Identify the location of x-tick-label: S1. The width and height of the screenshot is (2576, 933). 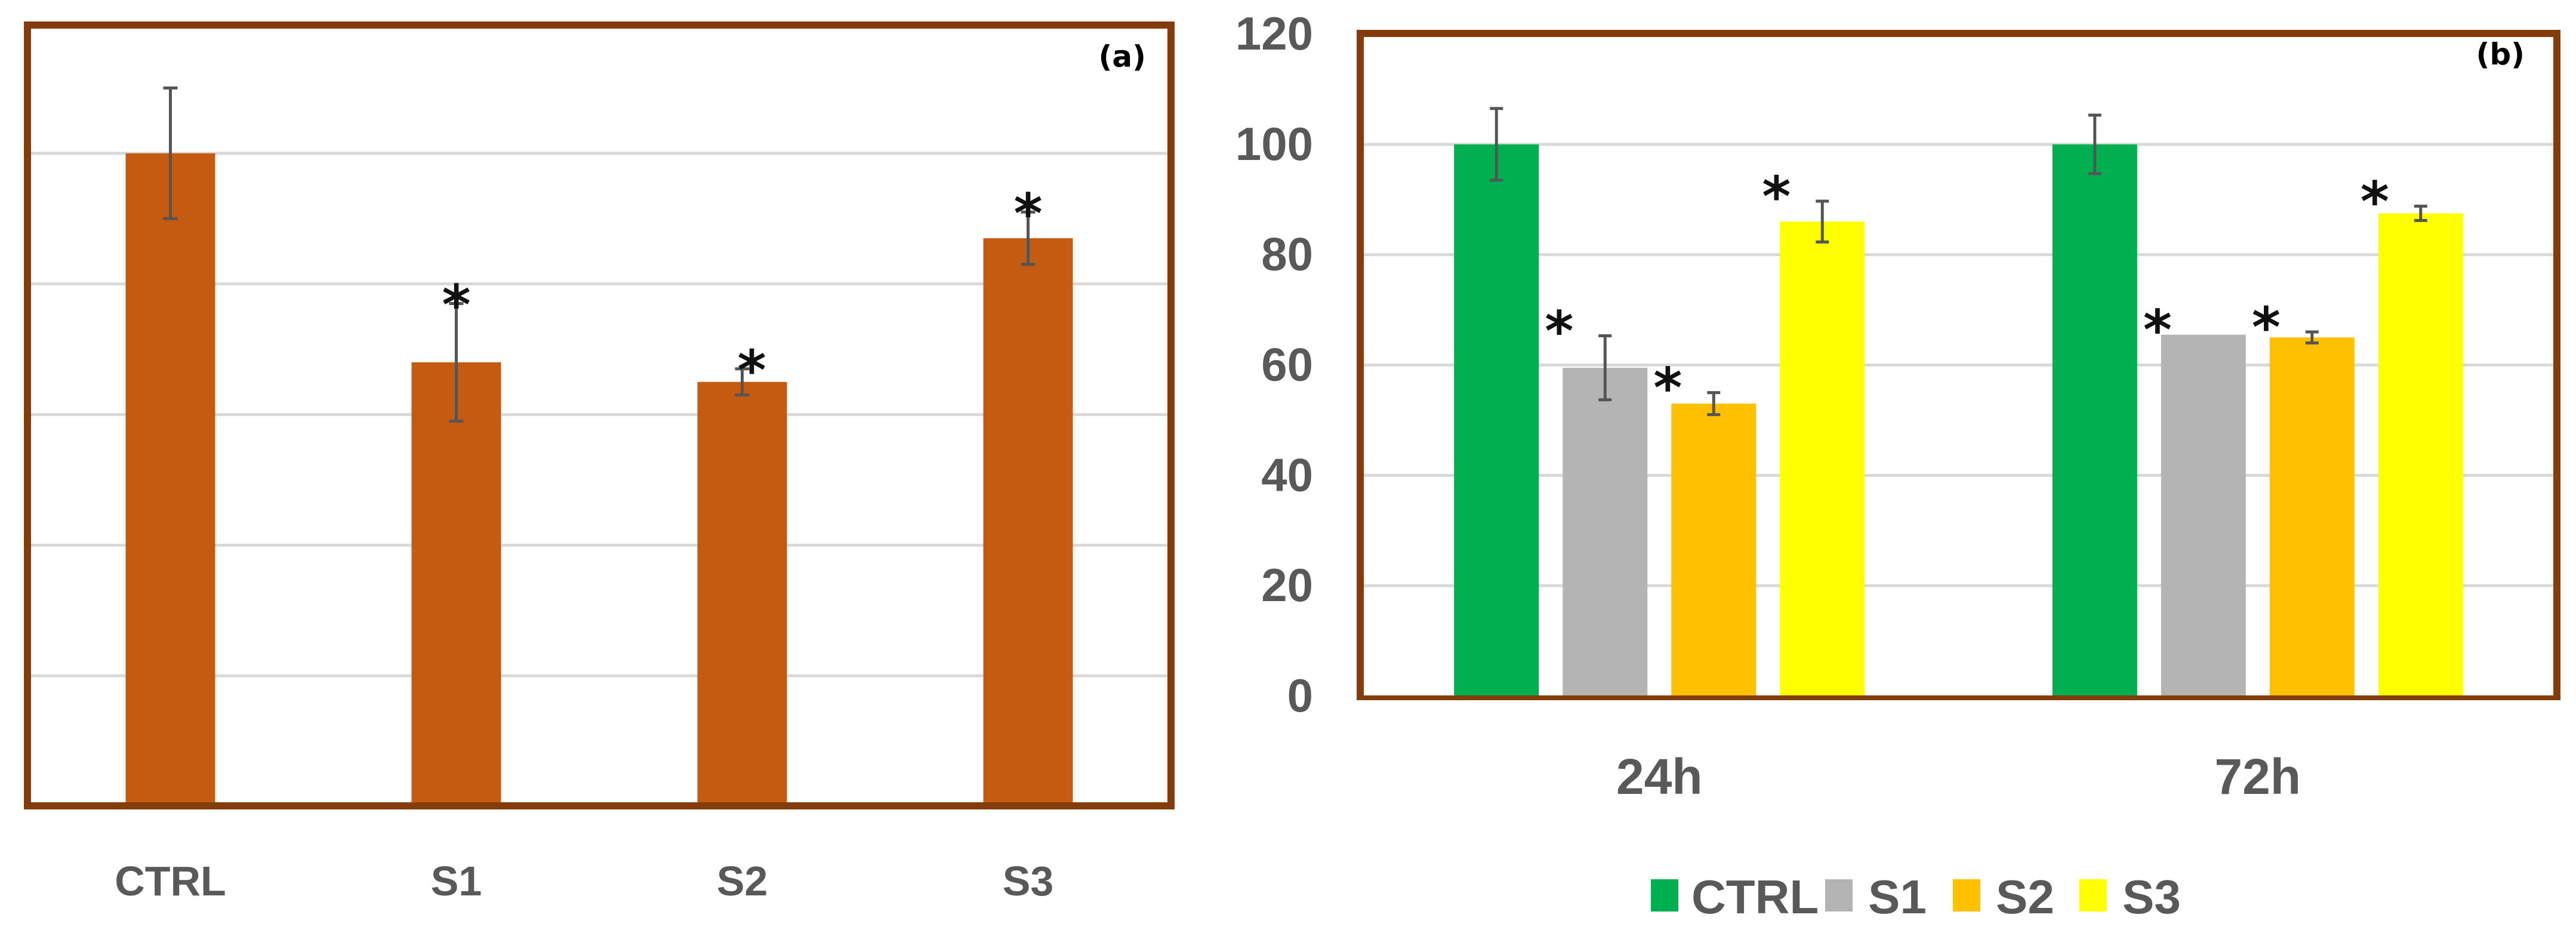
(456, 881).